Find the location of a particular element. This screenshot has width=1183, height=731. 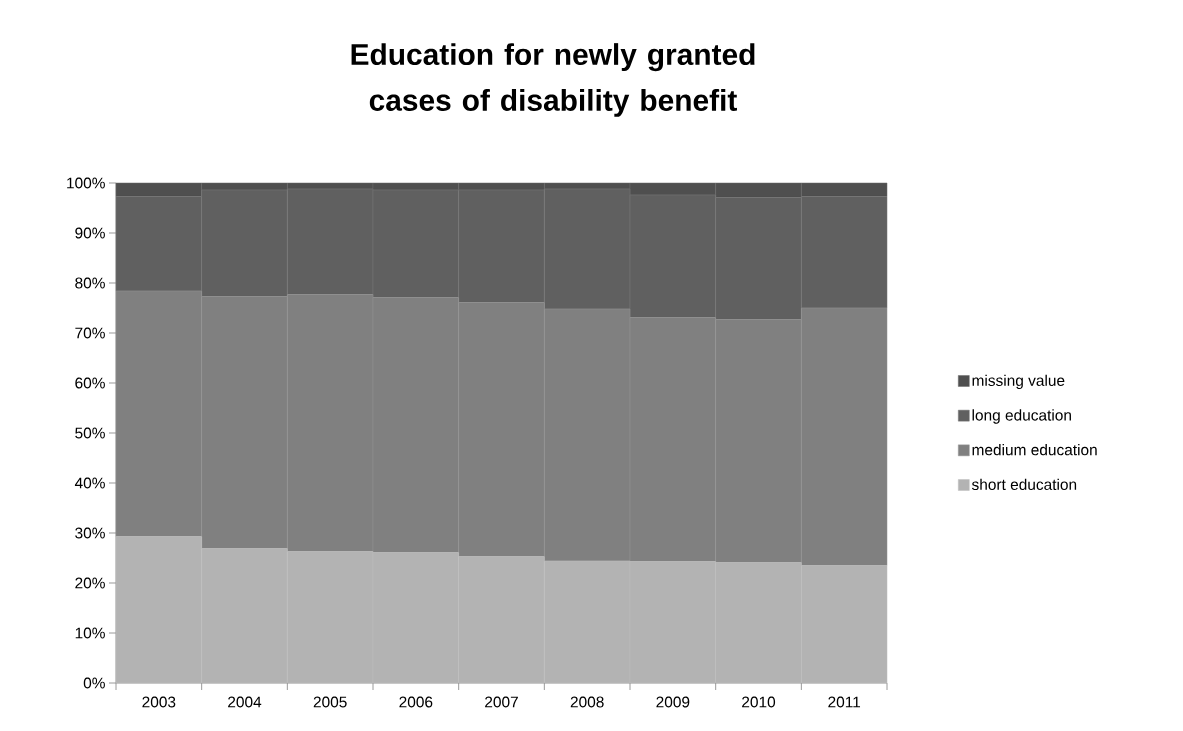

x-tick-label: 2004 is located at coordinates (245, 702).